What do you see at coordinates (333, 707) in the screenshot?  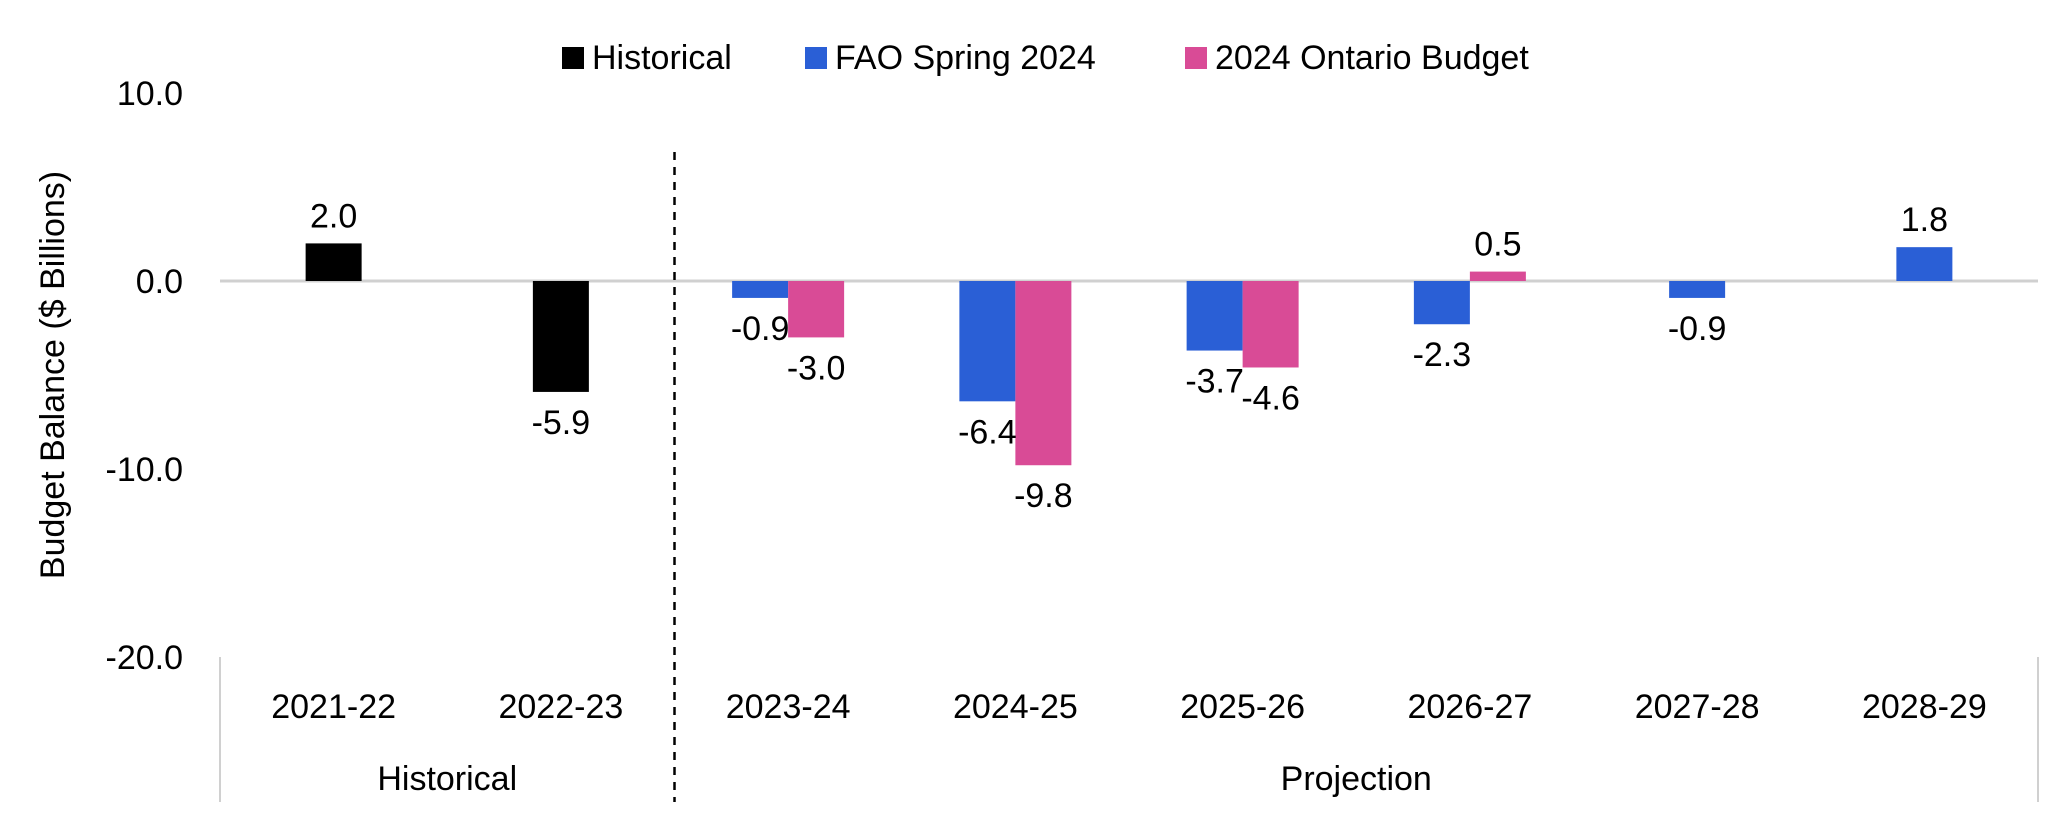 I see `x-tick-label: 2021-22` at bounding box center [333, 707].